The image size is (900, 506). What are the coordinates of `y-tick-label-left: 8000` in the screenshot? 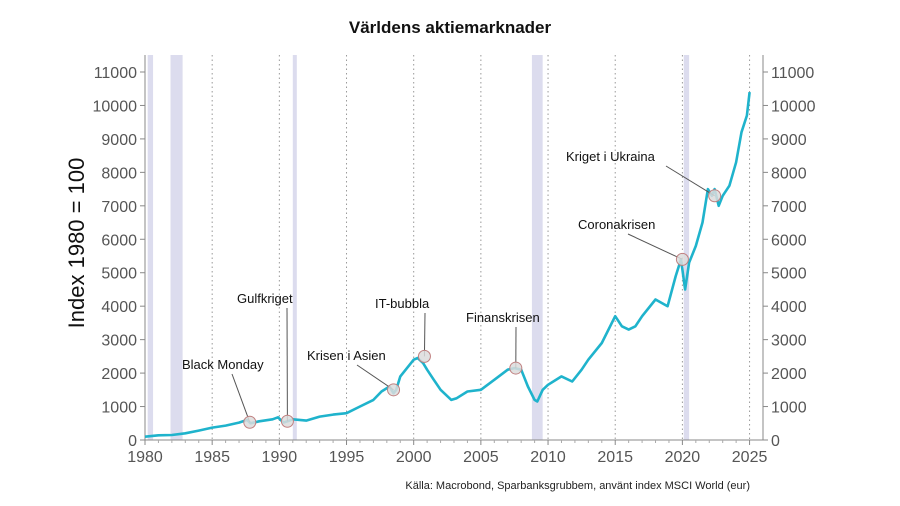 It's located at (119, 173).